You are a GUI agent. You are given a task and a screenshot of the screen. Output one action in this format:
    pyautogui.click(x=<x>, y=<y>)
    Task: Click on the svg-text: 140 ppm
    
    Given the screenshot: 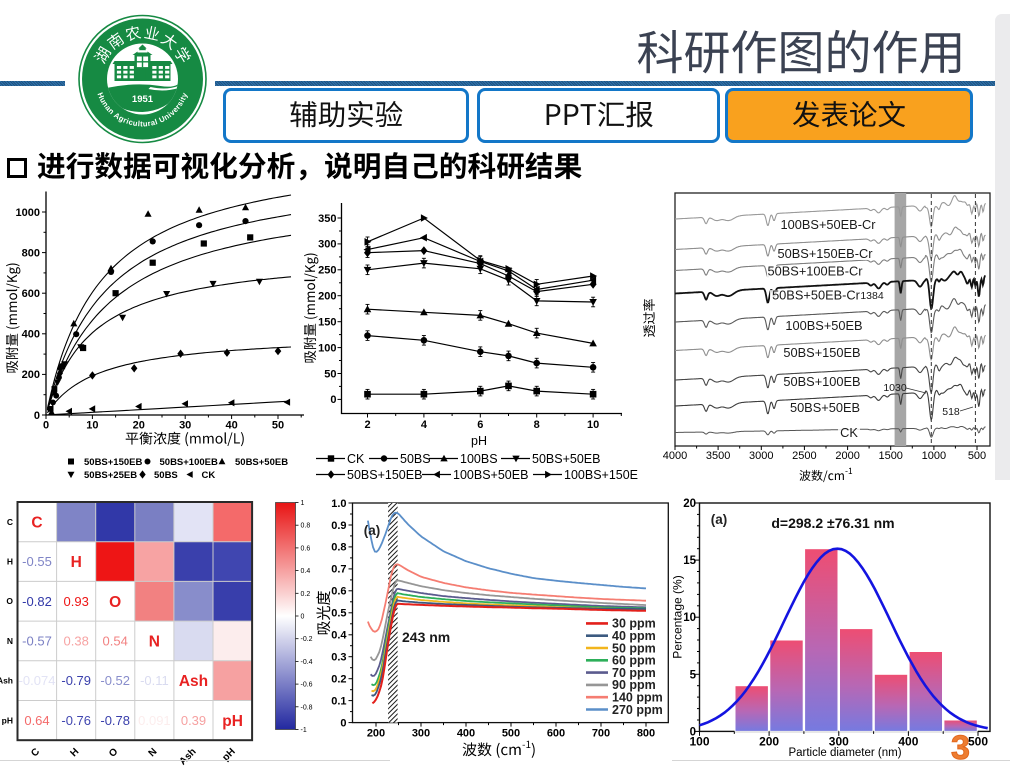 What is the action you would take?
    pyautogui.click(x=637, y=698)
    